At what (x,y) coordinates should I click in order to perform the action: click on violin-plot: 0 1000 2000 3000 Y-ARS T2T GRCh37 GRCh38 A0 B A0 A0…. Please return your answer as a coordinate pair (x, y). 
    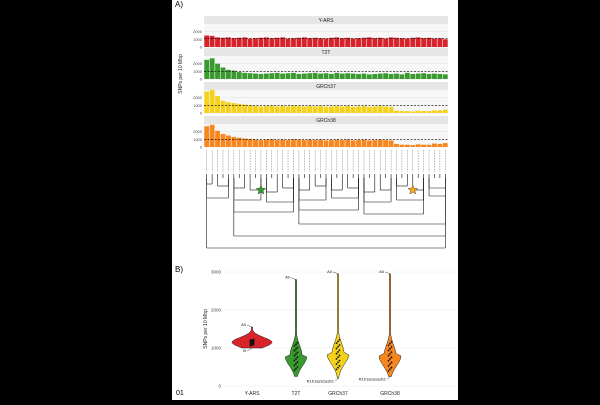
    Looking at the image, I should click on (333, 333).